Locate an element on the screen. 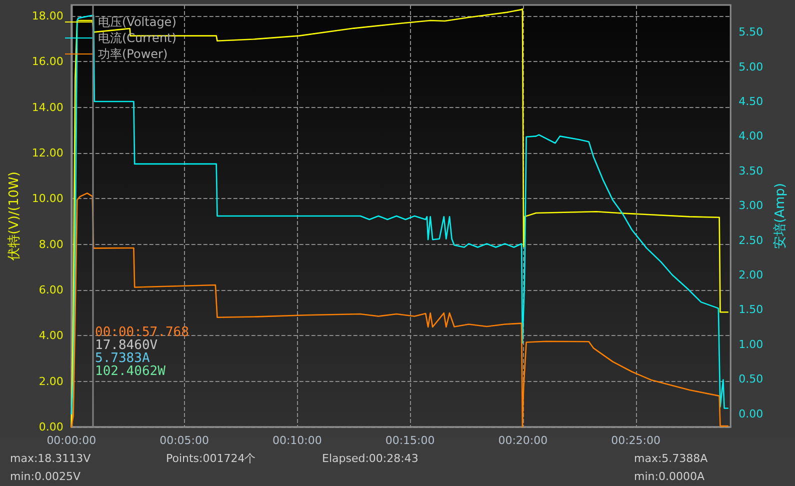 The height and width of the screenshot is (486, 795). x-tick-label: 00:20:00 is located at coordinates (523, 440).